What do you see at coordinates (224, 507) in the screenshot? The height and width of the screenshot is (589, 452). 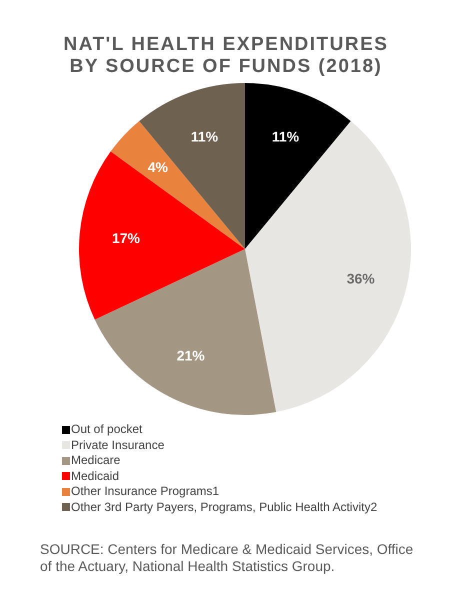 I see `legend-label: Other 3rd Party Payers, Programs, Public Health Activity2` at bounding box center [224, 507].